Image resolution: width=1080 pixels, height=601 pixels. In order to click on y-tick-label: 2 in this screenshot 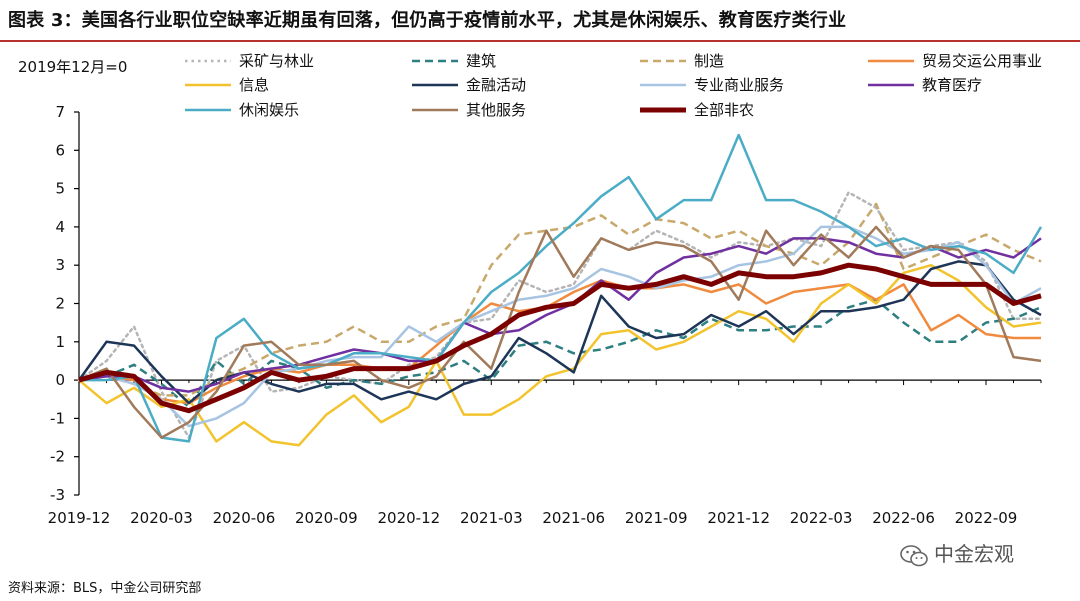, I will do `click(60, 304)`.